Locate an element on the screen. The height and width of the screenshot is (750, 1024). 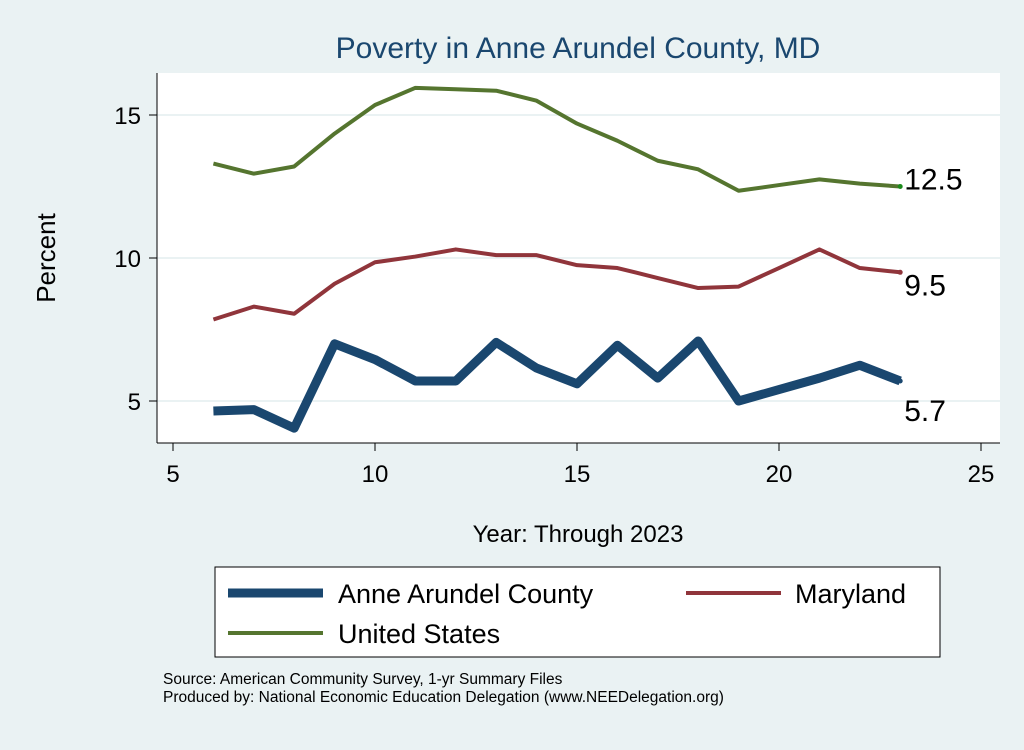
y-axis-label: Percent is located at coordinates (46, 257).